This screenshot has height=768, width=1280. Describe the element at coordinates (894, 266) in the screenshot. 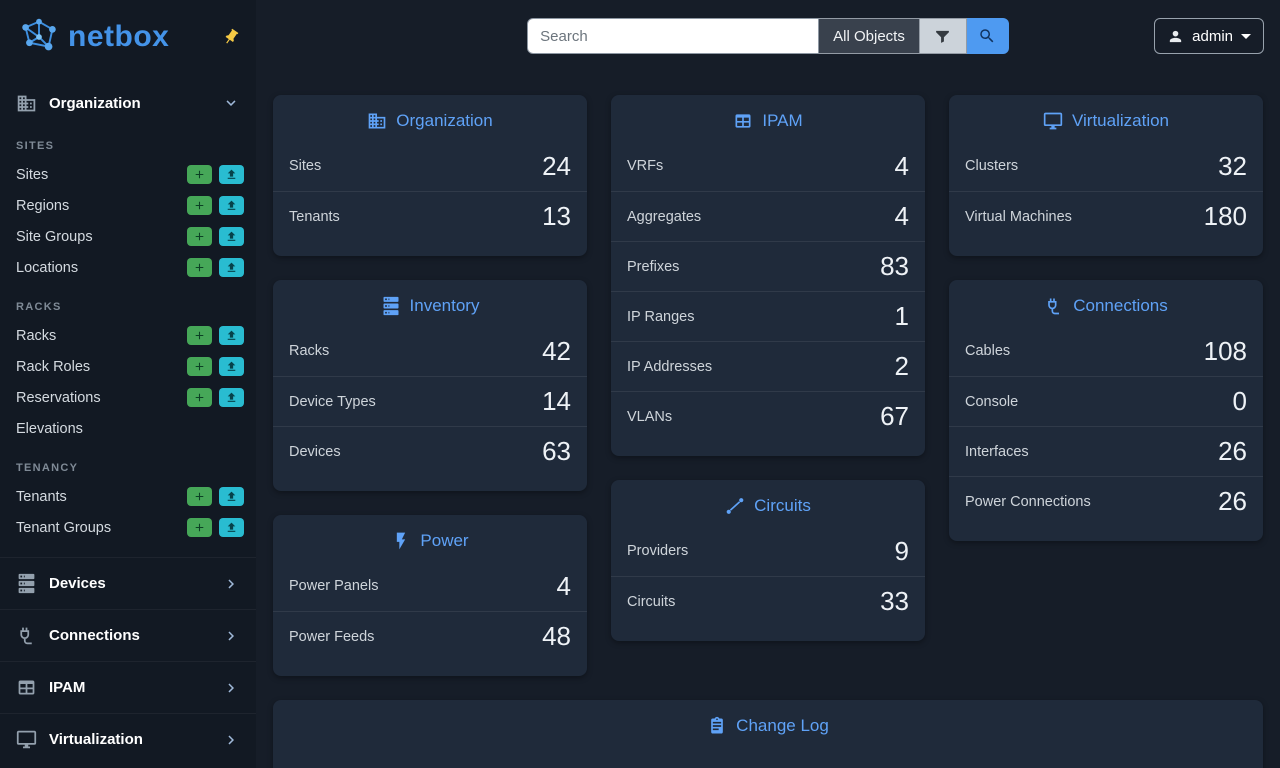

I see `stat-value: 83` at that location.